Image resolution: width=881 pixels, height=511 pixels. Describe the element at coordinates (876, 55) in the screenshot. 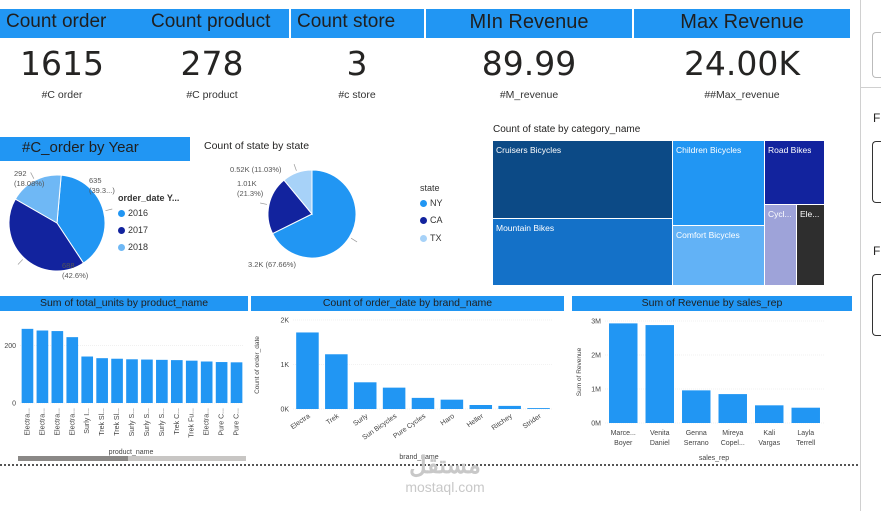

I see `filter-pane-top-box` at that location.